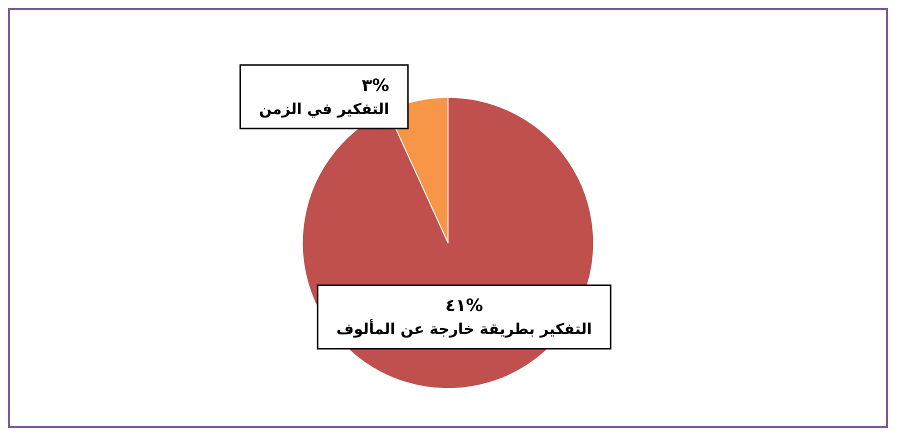  What do you see at coordinates (464, 306) in the screenshot?
I see `data-label: ٤١%` at bounding box center [464, 306].